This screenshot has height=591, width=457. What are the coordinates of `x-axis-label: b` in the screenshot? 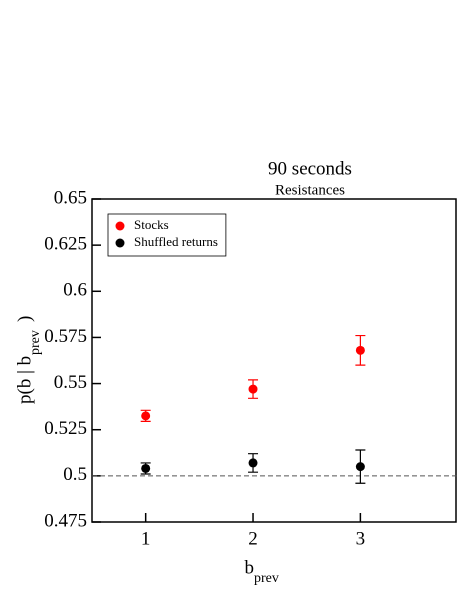 It's located at (250, 567).